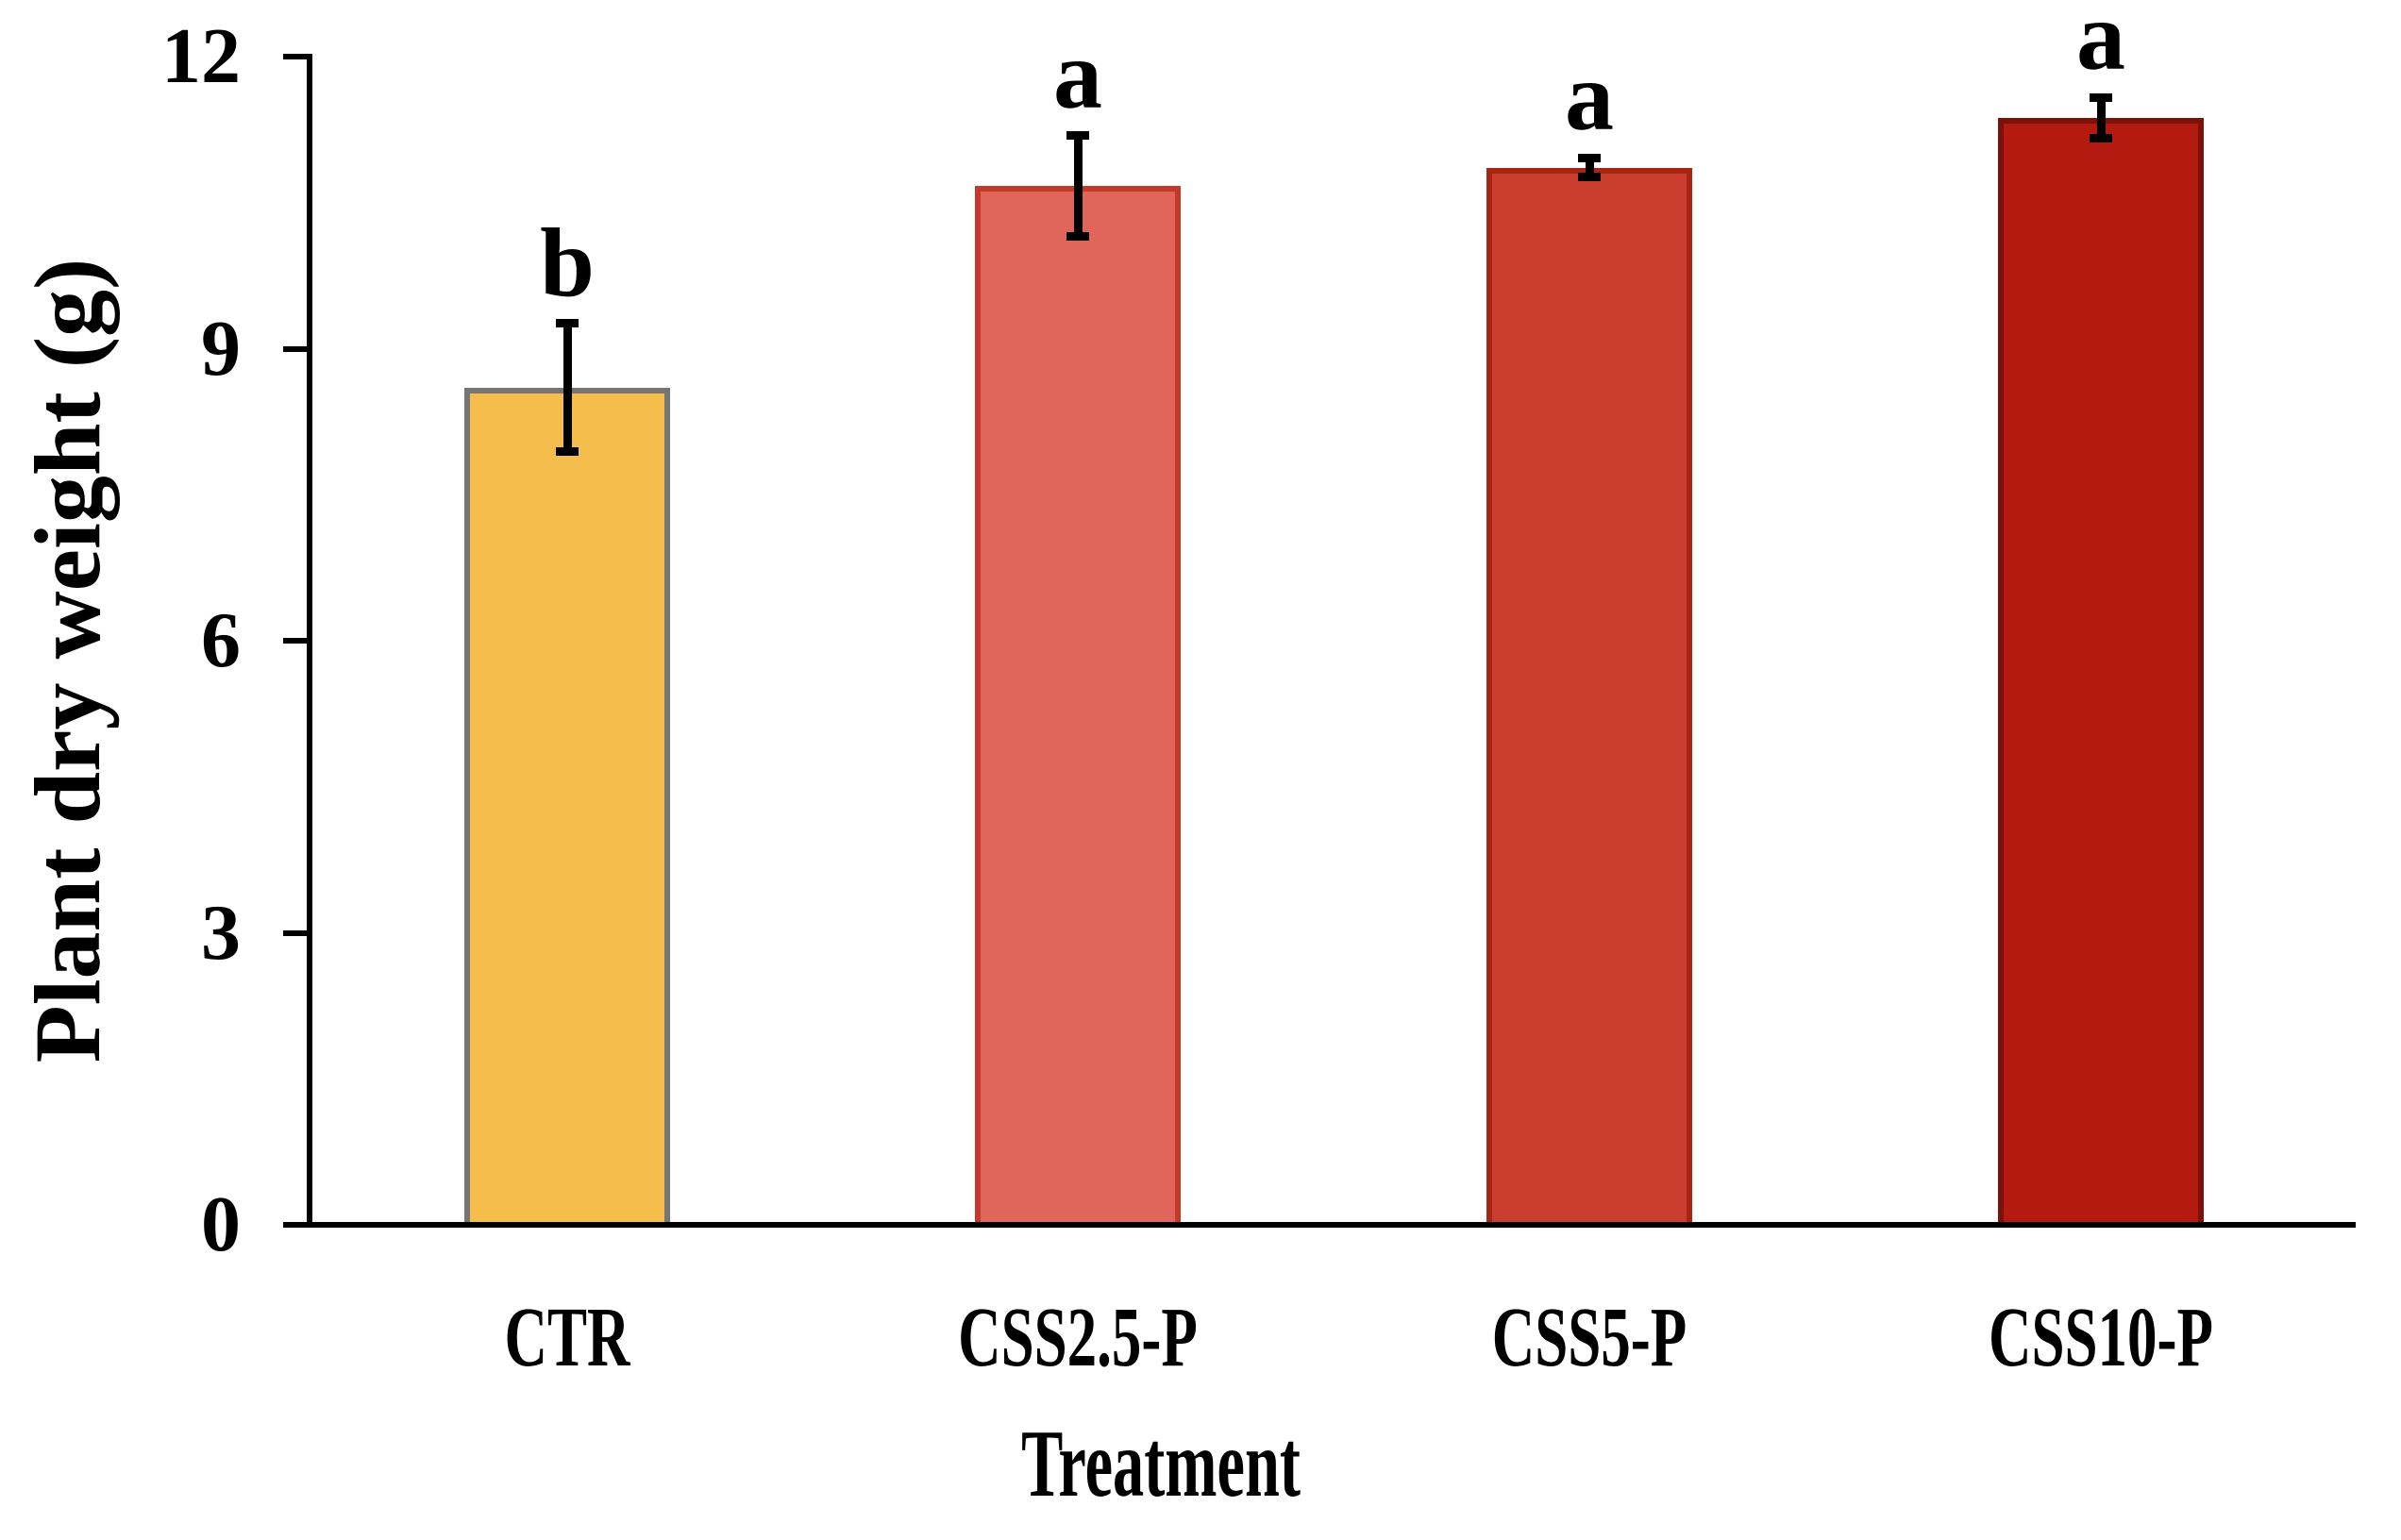 The image size is (2401, 1540). What do you see at coordinates (1589, 697) in the screenshot?
I see `bar-css5-p` at bounding box center [1589, 697].